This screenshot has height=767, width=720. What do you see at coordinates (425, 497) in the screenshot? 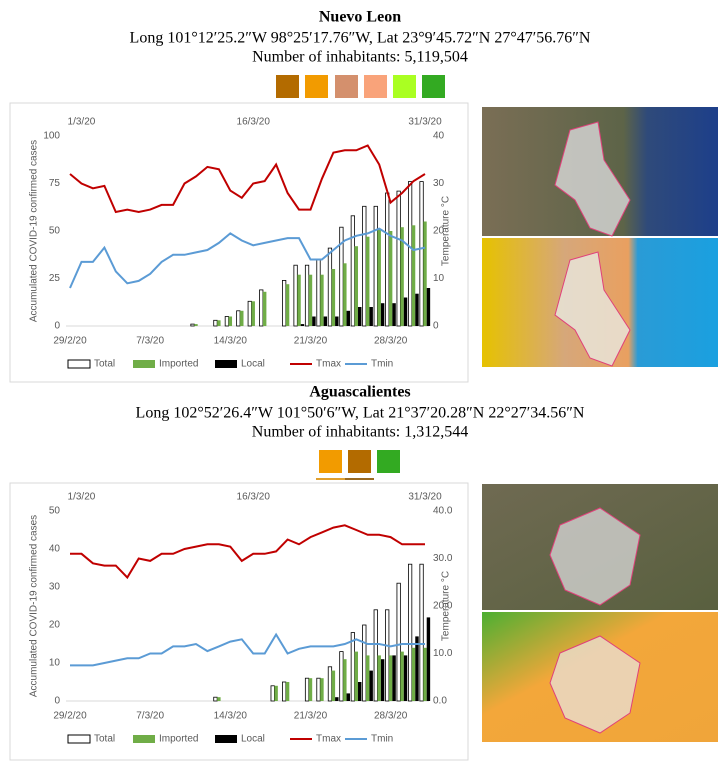
I see `x-top-label: 31/3/20` at bounding box center [425, 497].